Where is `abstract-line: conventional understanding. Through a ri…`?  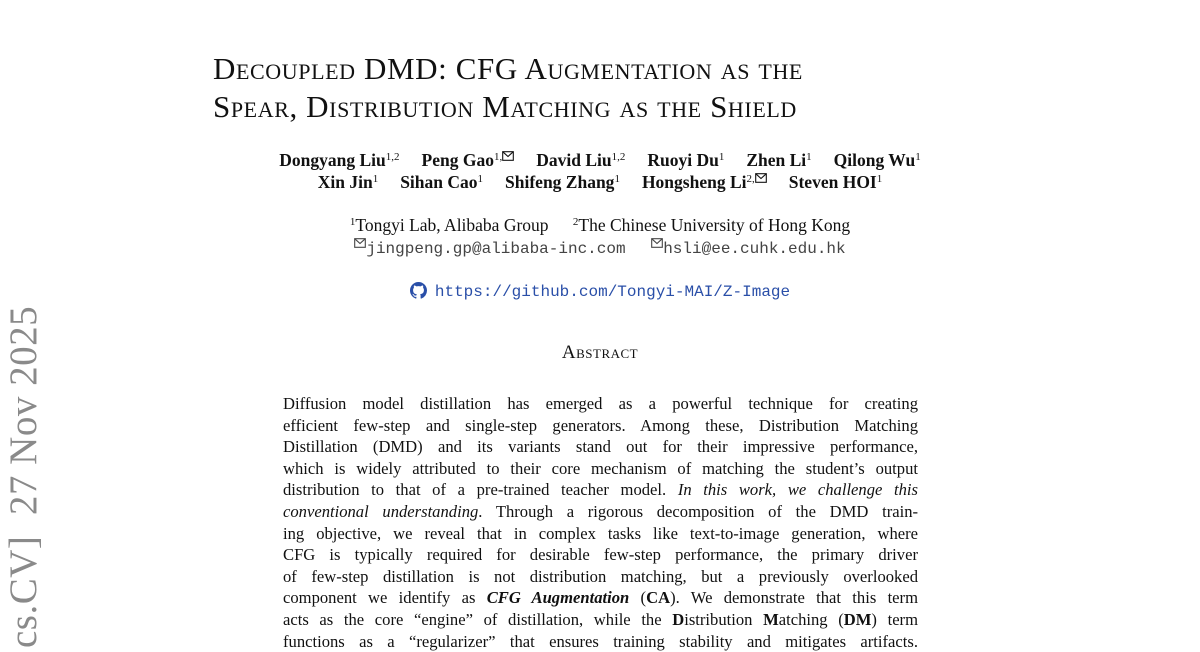
abstract-line: conventional understanding. Through a ri… is located at coordinates (600, 512).